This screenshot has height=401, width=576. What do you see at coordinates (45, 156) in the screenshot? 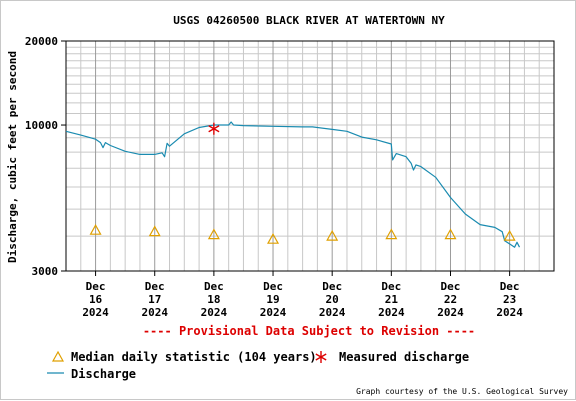
I see `y-axis-ticks: 20000 10000 3000` at bounding box center [45, 156].